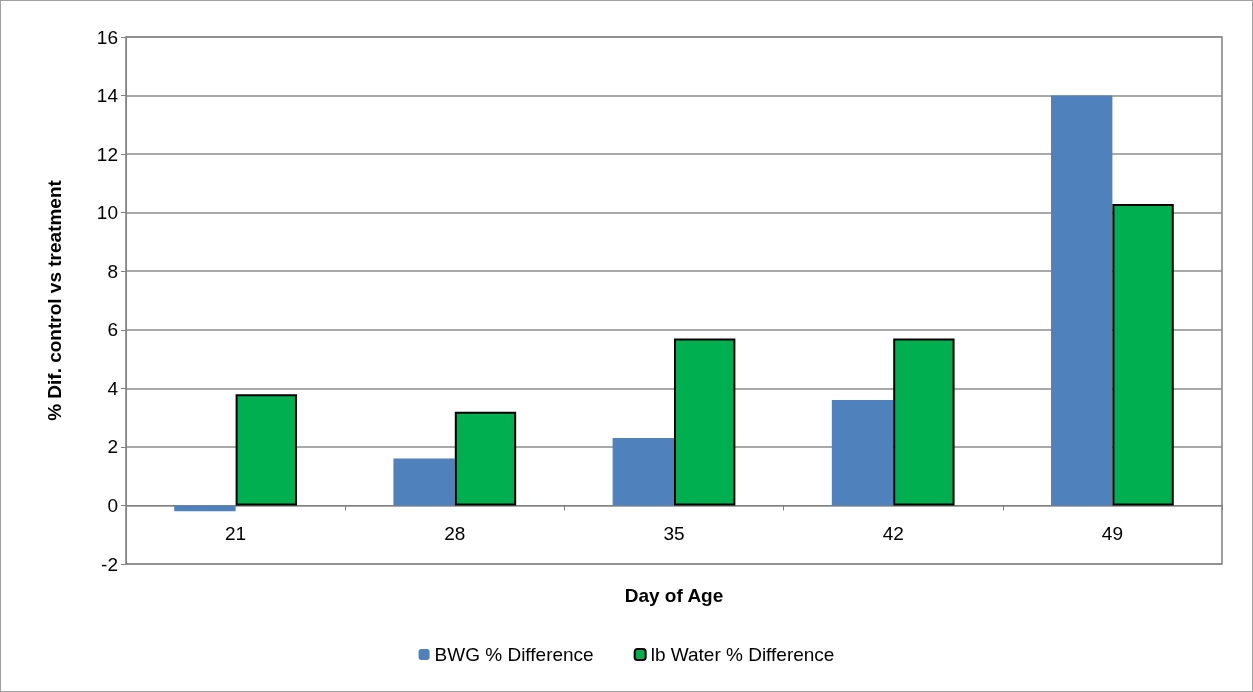 Image resolution: width=1253 pixels, height=692 pixels. What do you see at coordinates (113, 388) in the screenshot?
I see `y-tick-label: 4` at bounding box center [113, 388].